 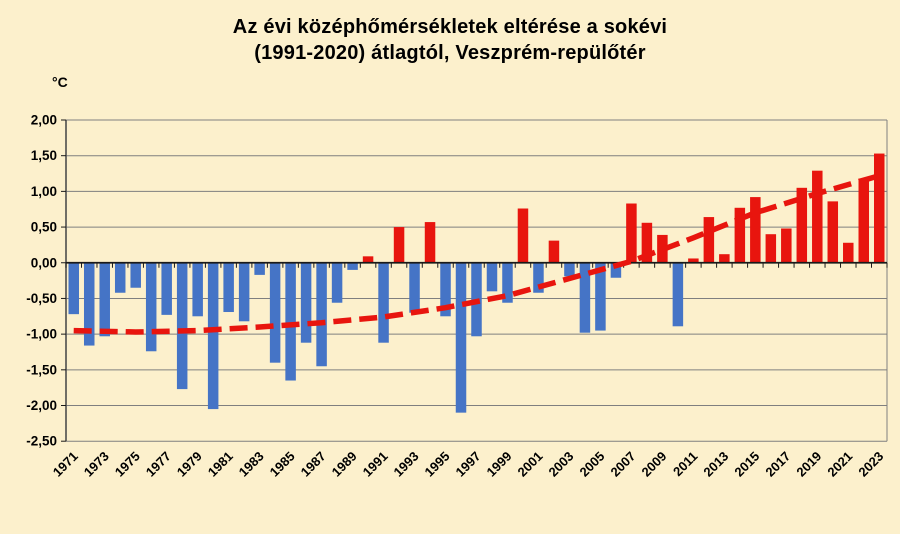 I want to click on bar-1994, so click(x=430, y=242).